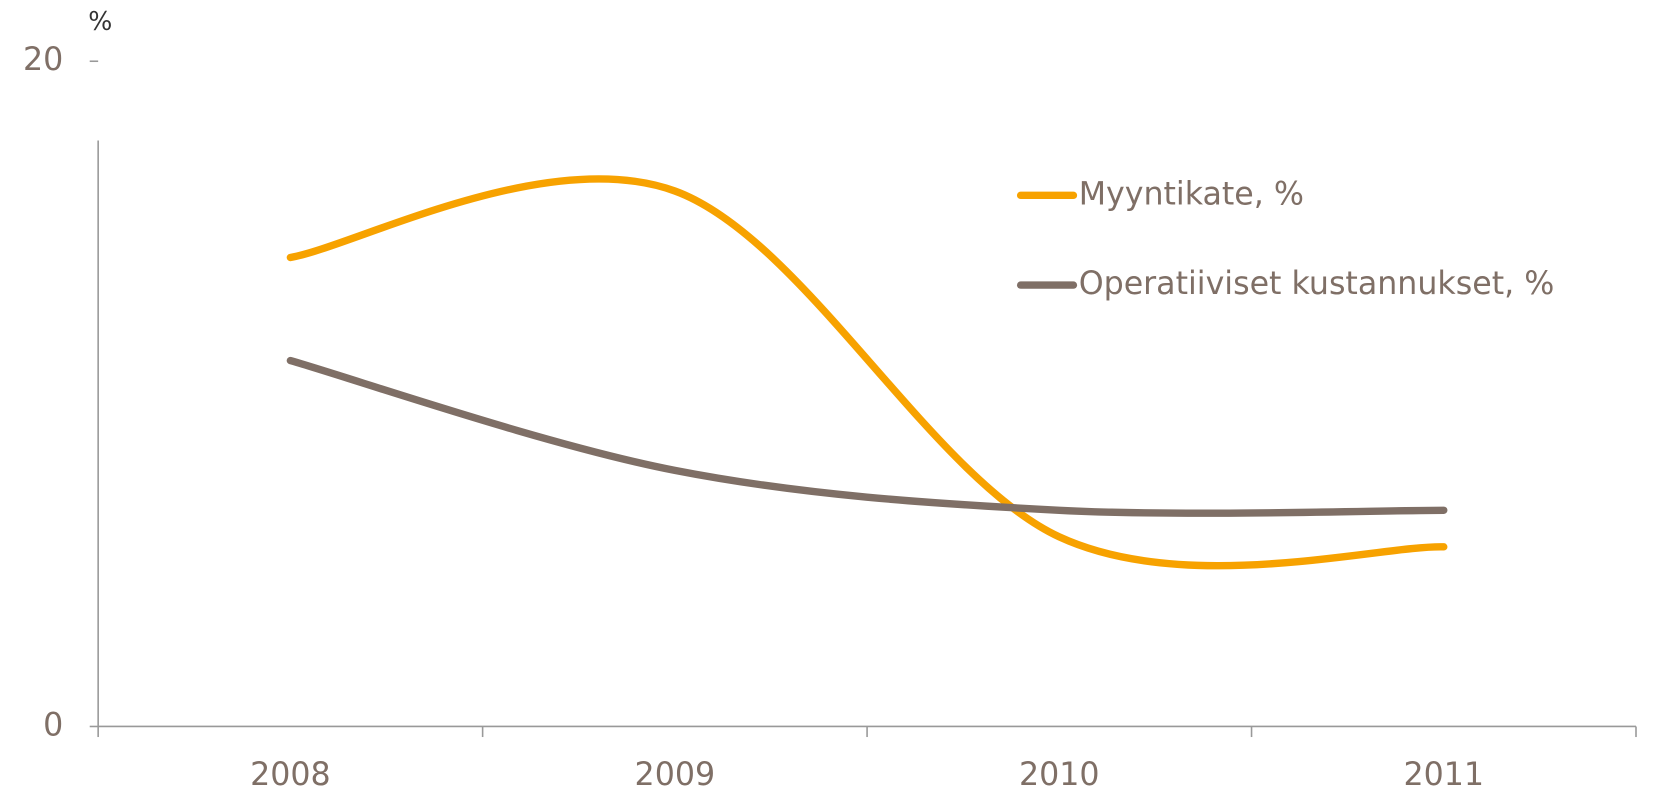 The image size is (1655, 793). Describe the element at coordinates (675, 775) in the screenshot. I see `x-tick-label: 2009` at that location.